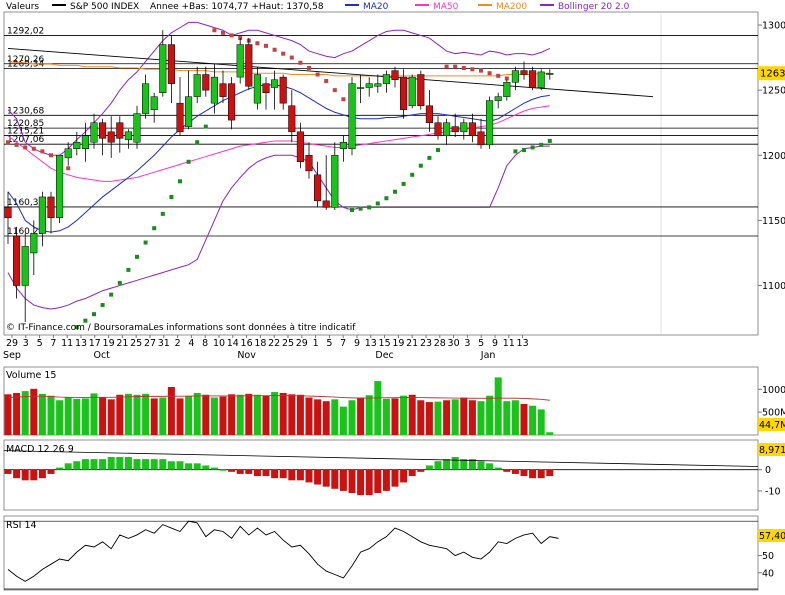  Describe the element at coordinates (283, 551) in the screenshot. I see `rsi-line` at that location.